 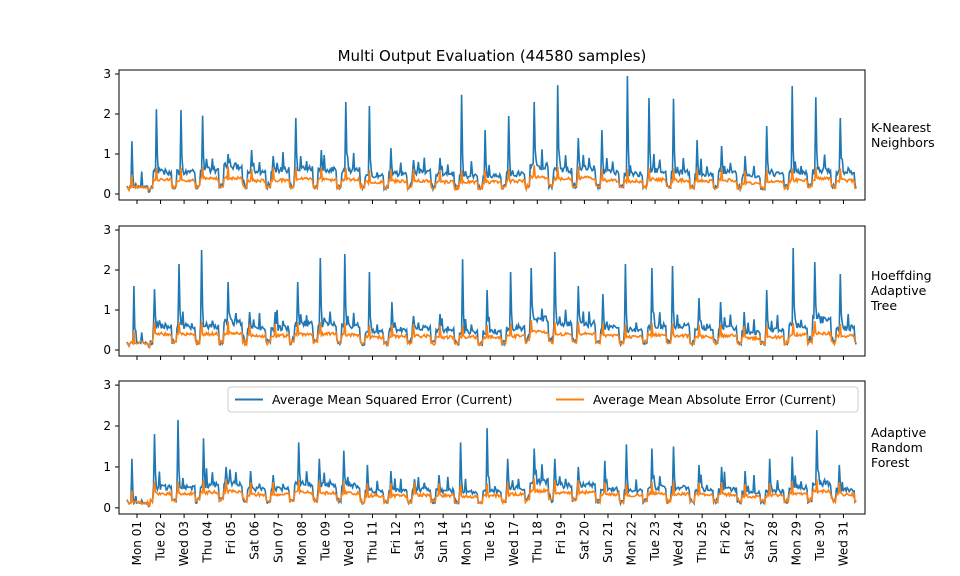 What do you see at coordinates (111, 134) in the screenshot?
I see `panel-knn-yticks: 0 1 2 3` at bounding box center [111, 134].